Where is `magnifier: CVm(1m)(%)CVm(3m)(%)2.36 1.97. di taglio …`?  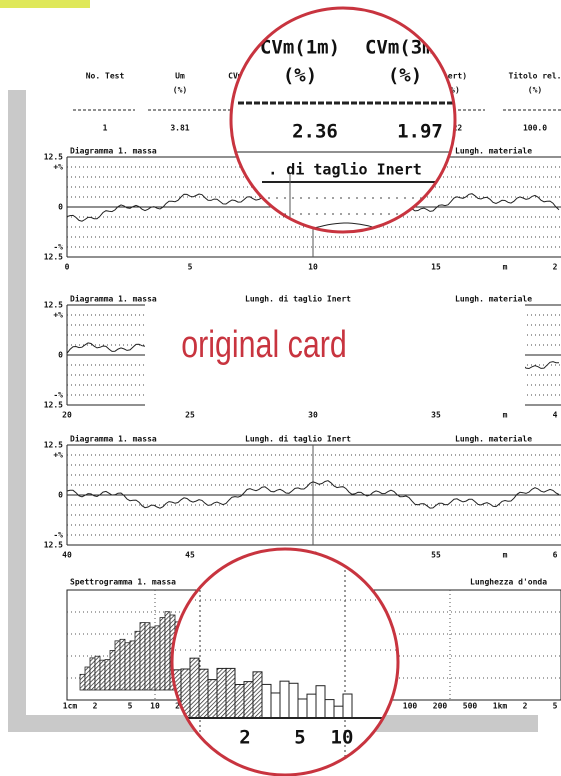 magnifier: CVm(1m)(%)CVm(3m)(%)2.36 1.97. di taglio … is located at coordinates (343, 120).